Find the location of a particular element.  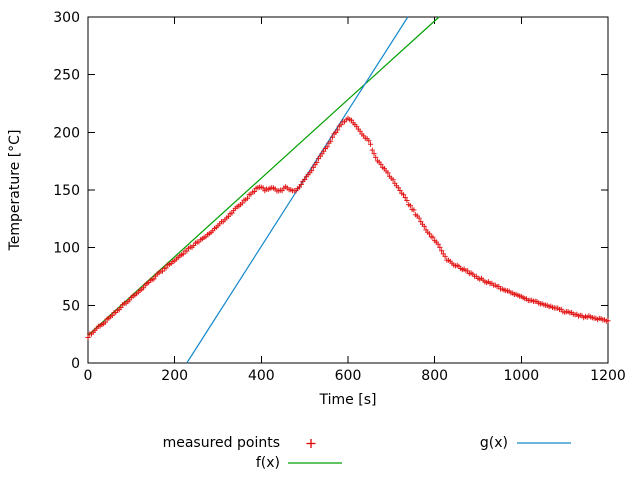

y-tick-label: 100 is located at coordinates (66, 249).